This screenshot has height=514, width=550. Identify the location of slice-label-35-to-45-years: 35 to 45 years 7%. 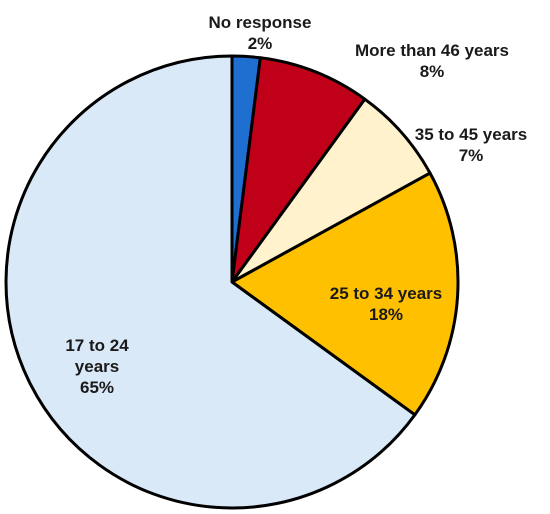
(471, 145).